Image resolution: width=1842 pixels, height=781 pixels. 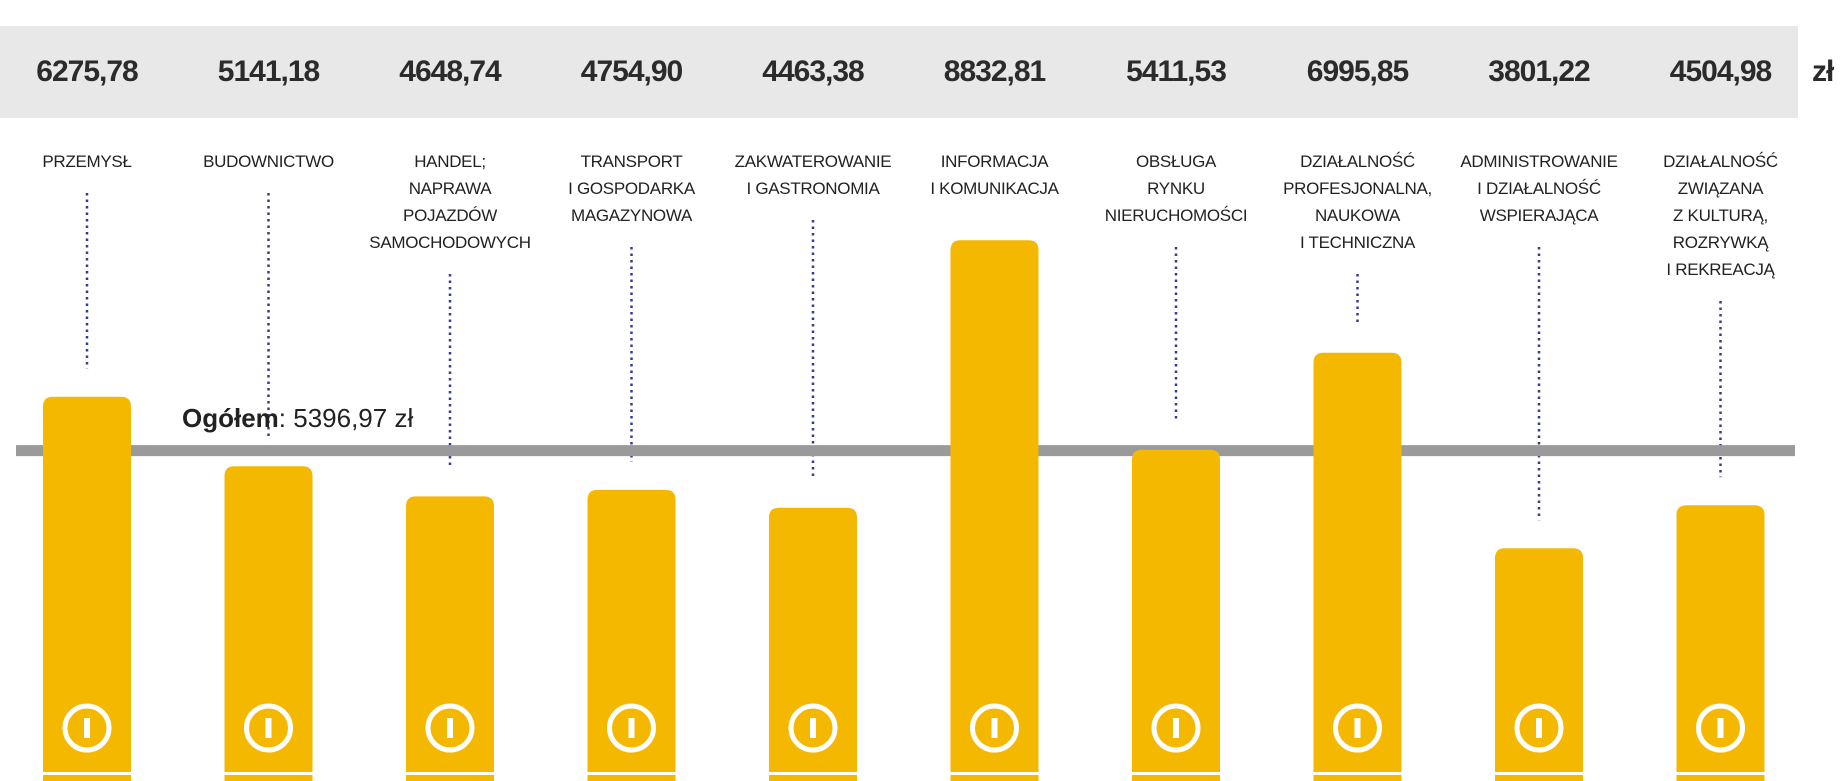 I want to click on unit: zł, so click(x=1823, y=71).